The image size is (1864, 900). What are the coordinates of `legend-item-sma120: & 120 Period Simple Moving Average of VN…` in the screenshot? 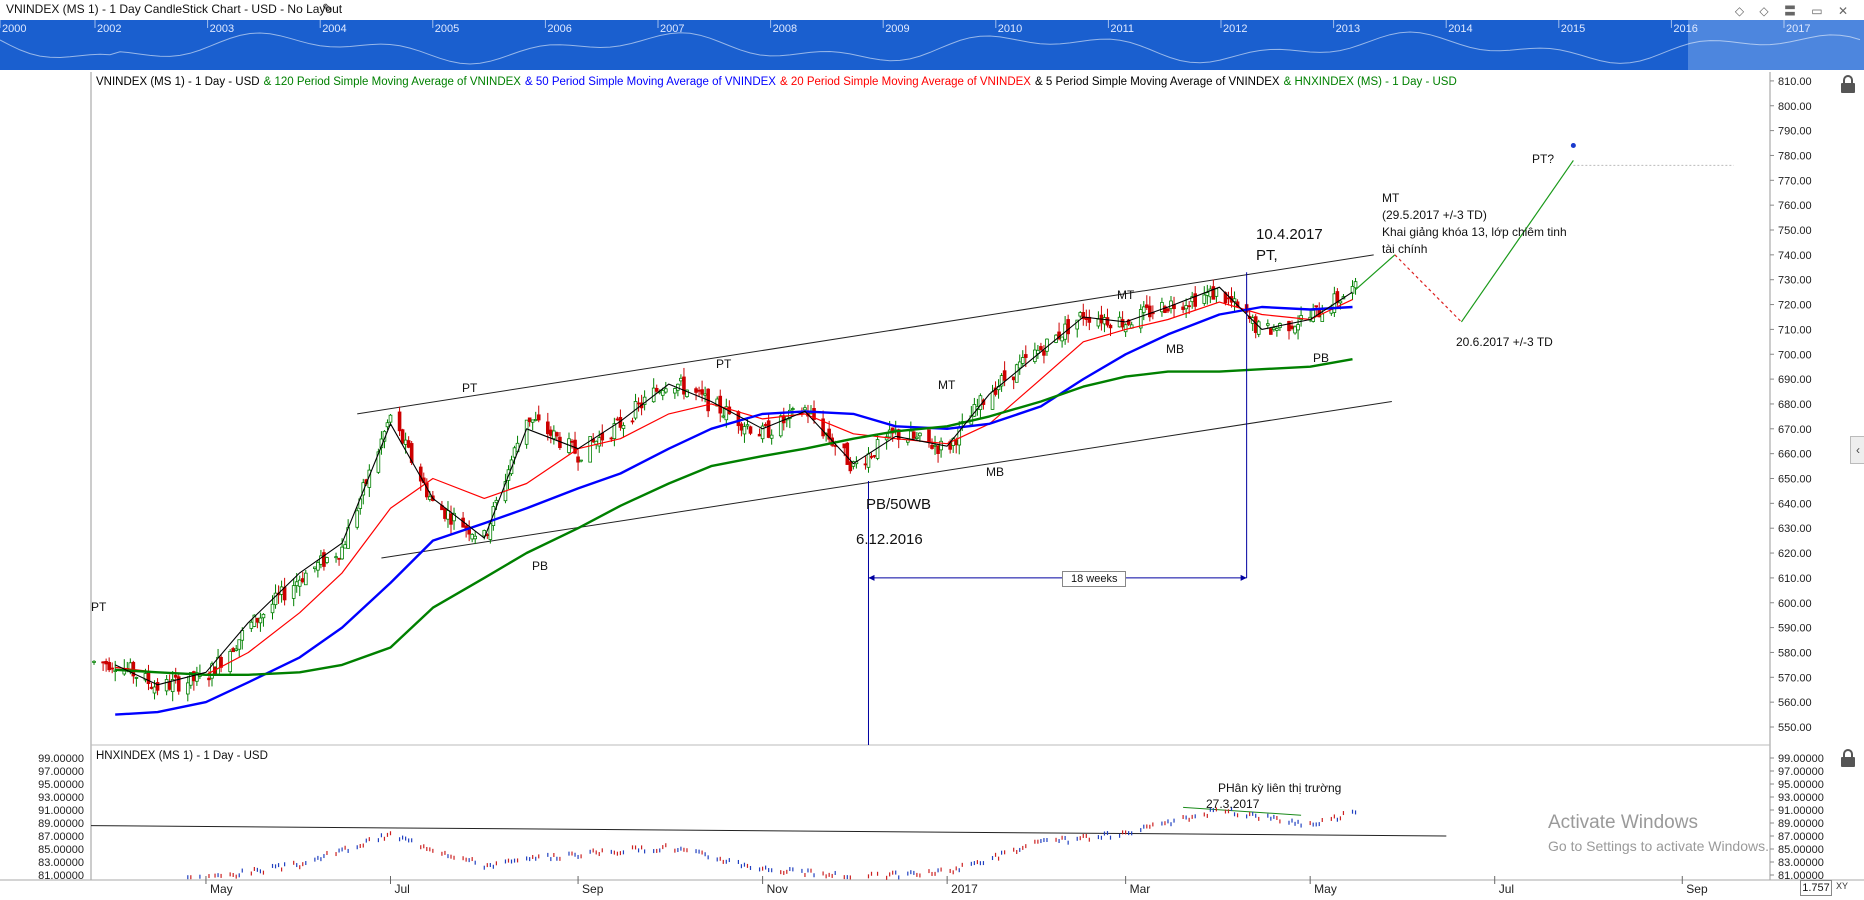 It's located at (392, 82).